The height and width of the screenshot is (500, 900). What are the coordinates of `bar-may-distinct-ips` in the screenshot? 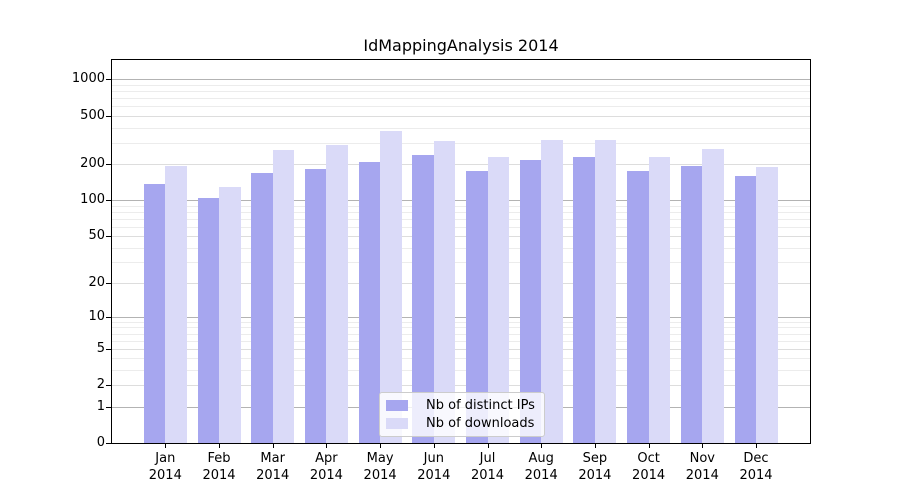 It's located at (369, 302).